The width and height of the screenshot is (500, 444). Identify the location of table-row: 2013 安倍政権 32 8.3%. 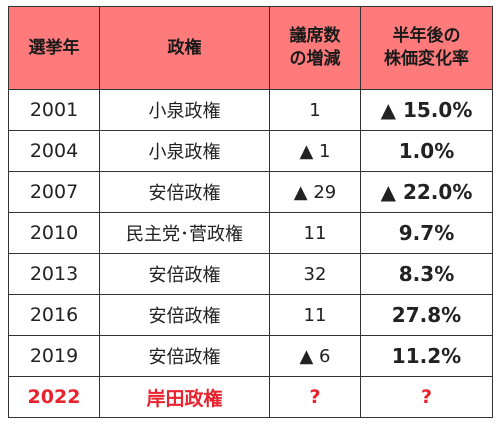
(250, 274).